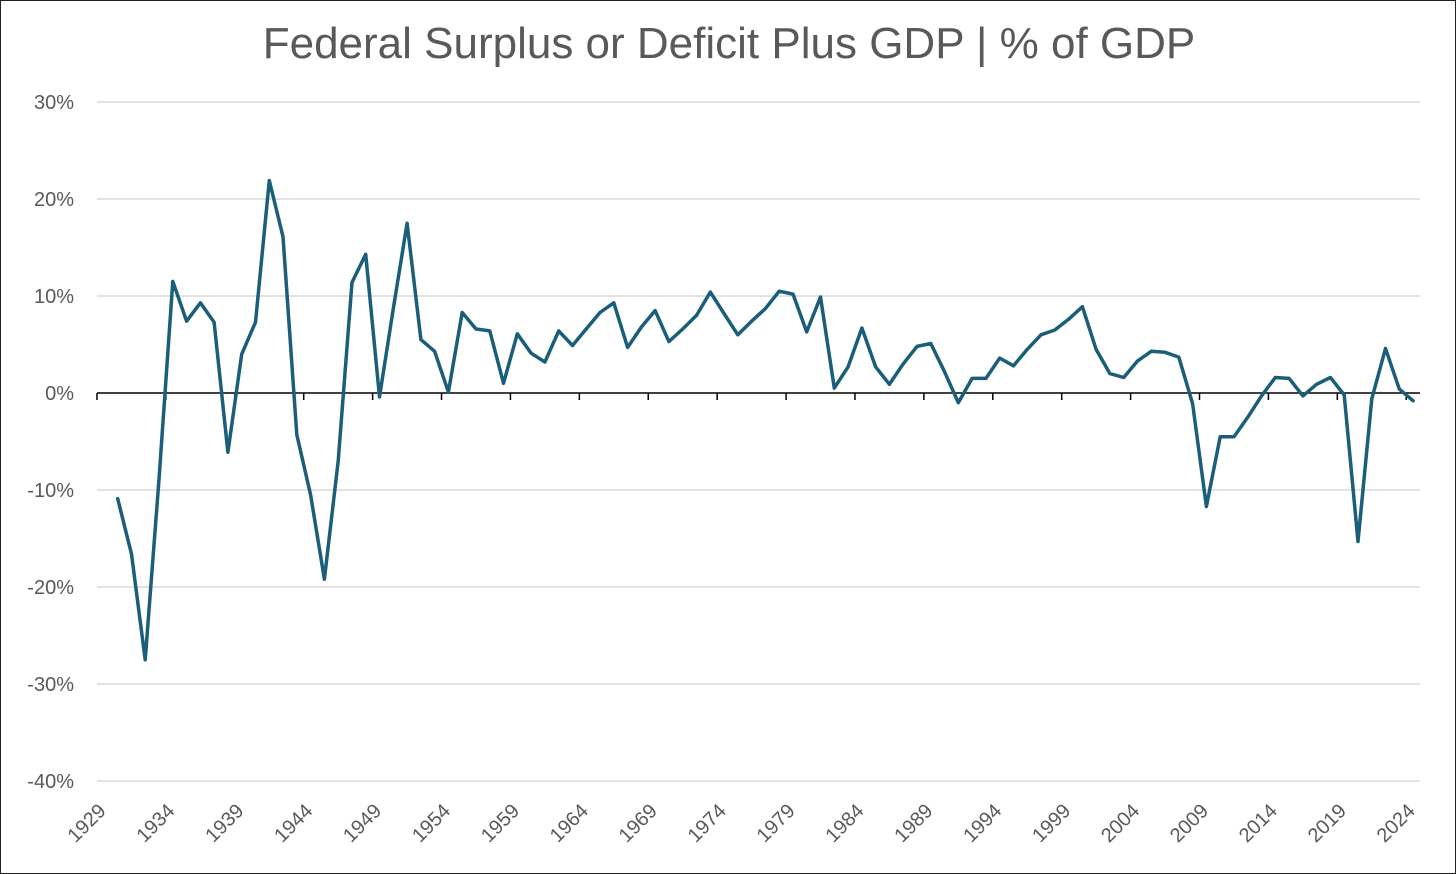 This screenshot has width=1456, height=874. What do you see at coordinates (50, 491) in the screenshot?
I see `y-tick-label: -10%` at bounding box center [50, 491].